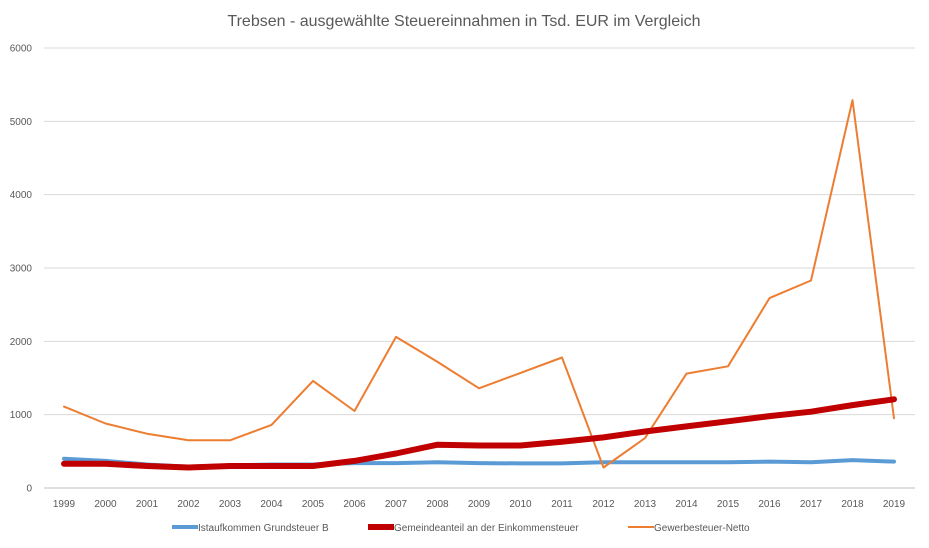  Describe the element at coordinates (230, 504) in the screenshot. I see `x-tick-label: 2003` at that location.